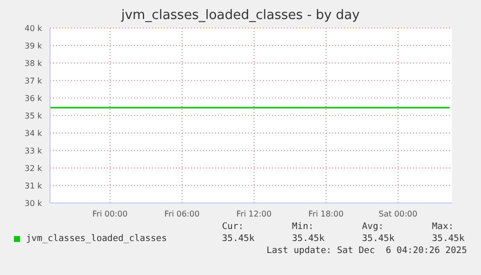 This screenshot has width=481, height=275. What do you see at coordinates (33, 185) in the screenshot?
I see `y-tick-label: 31 k` at bounding box center [33, 185].